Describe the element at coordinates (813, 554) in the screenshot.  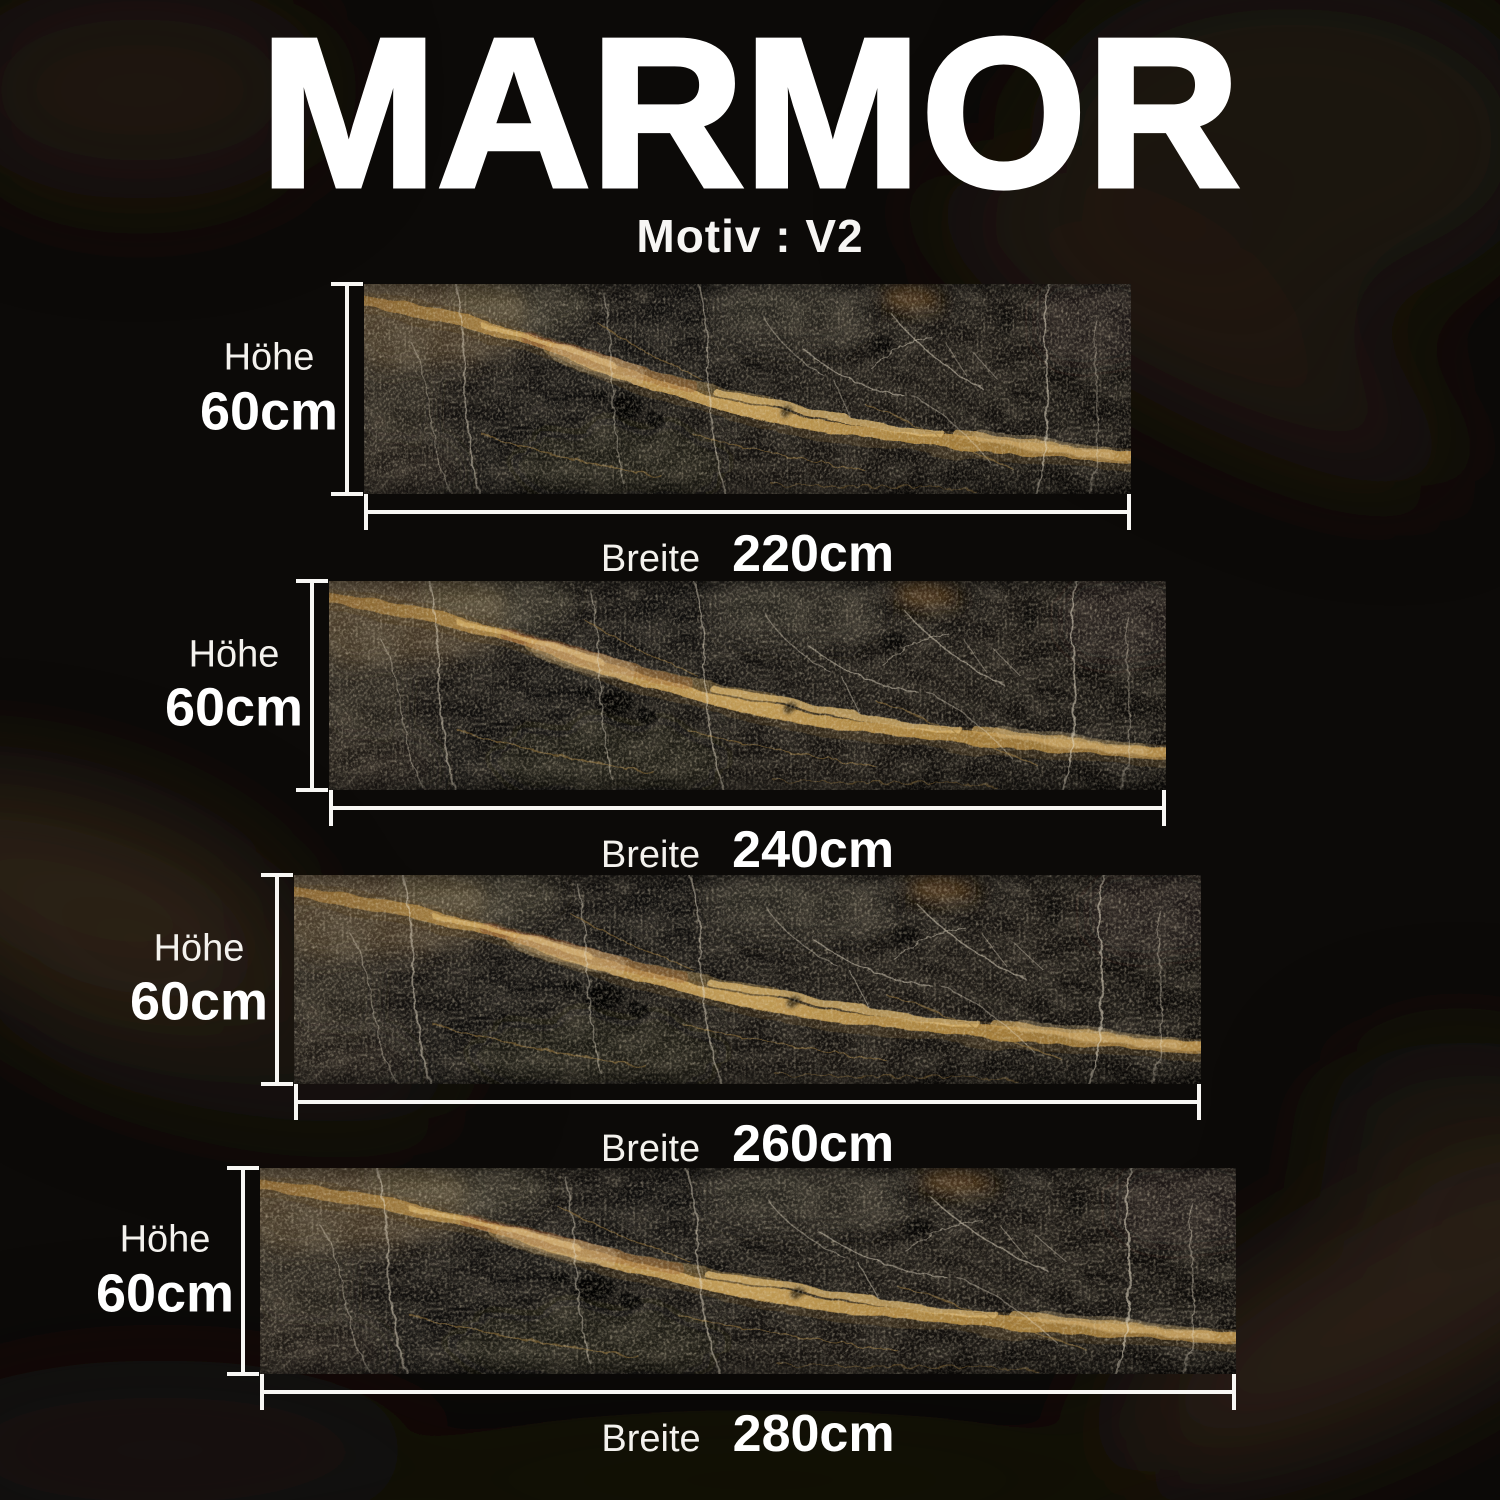
I see `width-value: 220cm` at that location.